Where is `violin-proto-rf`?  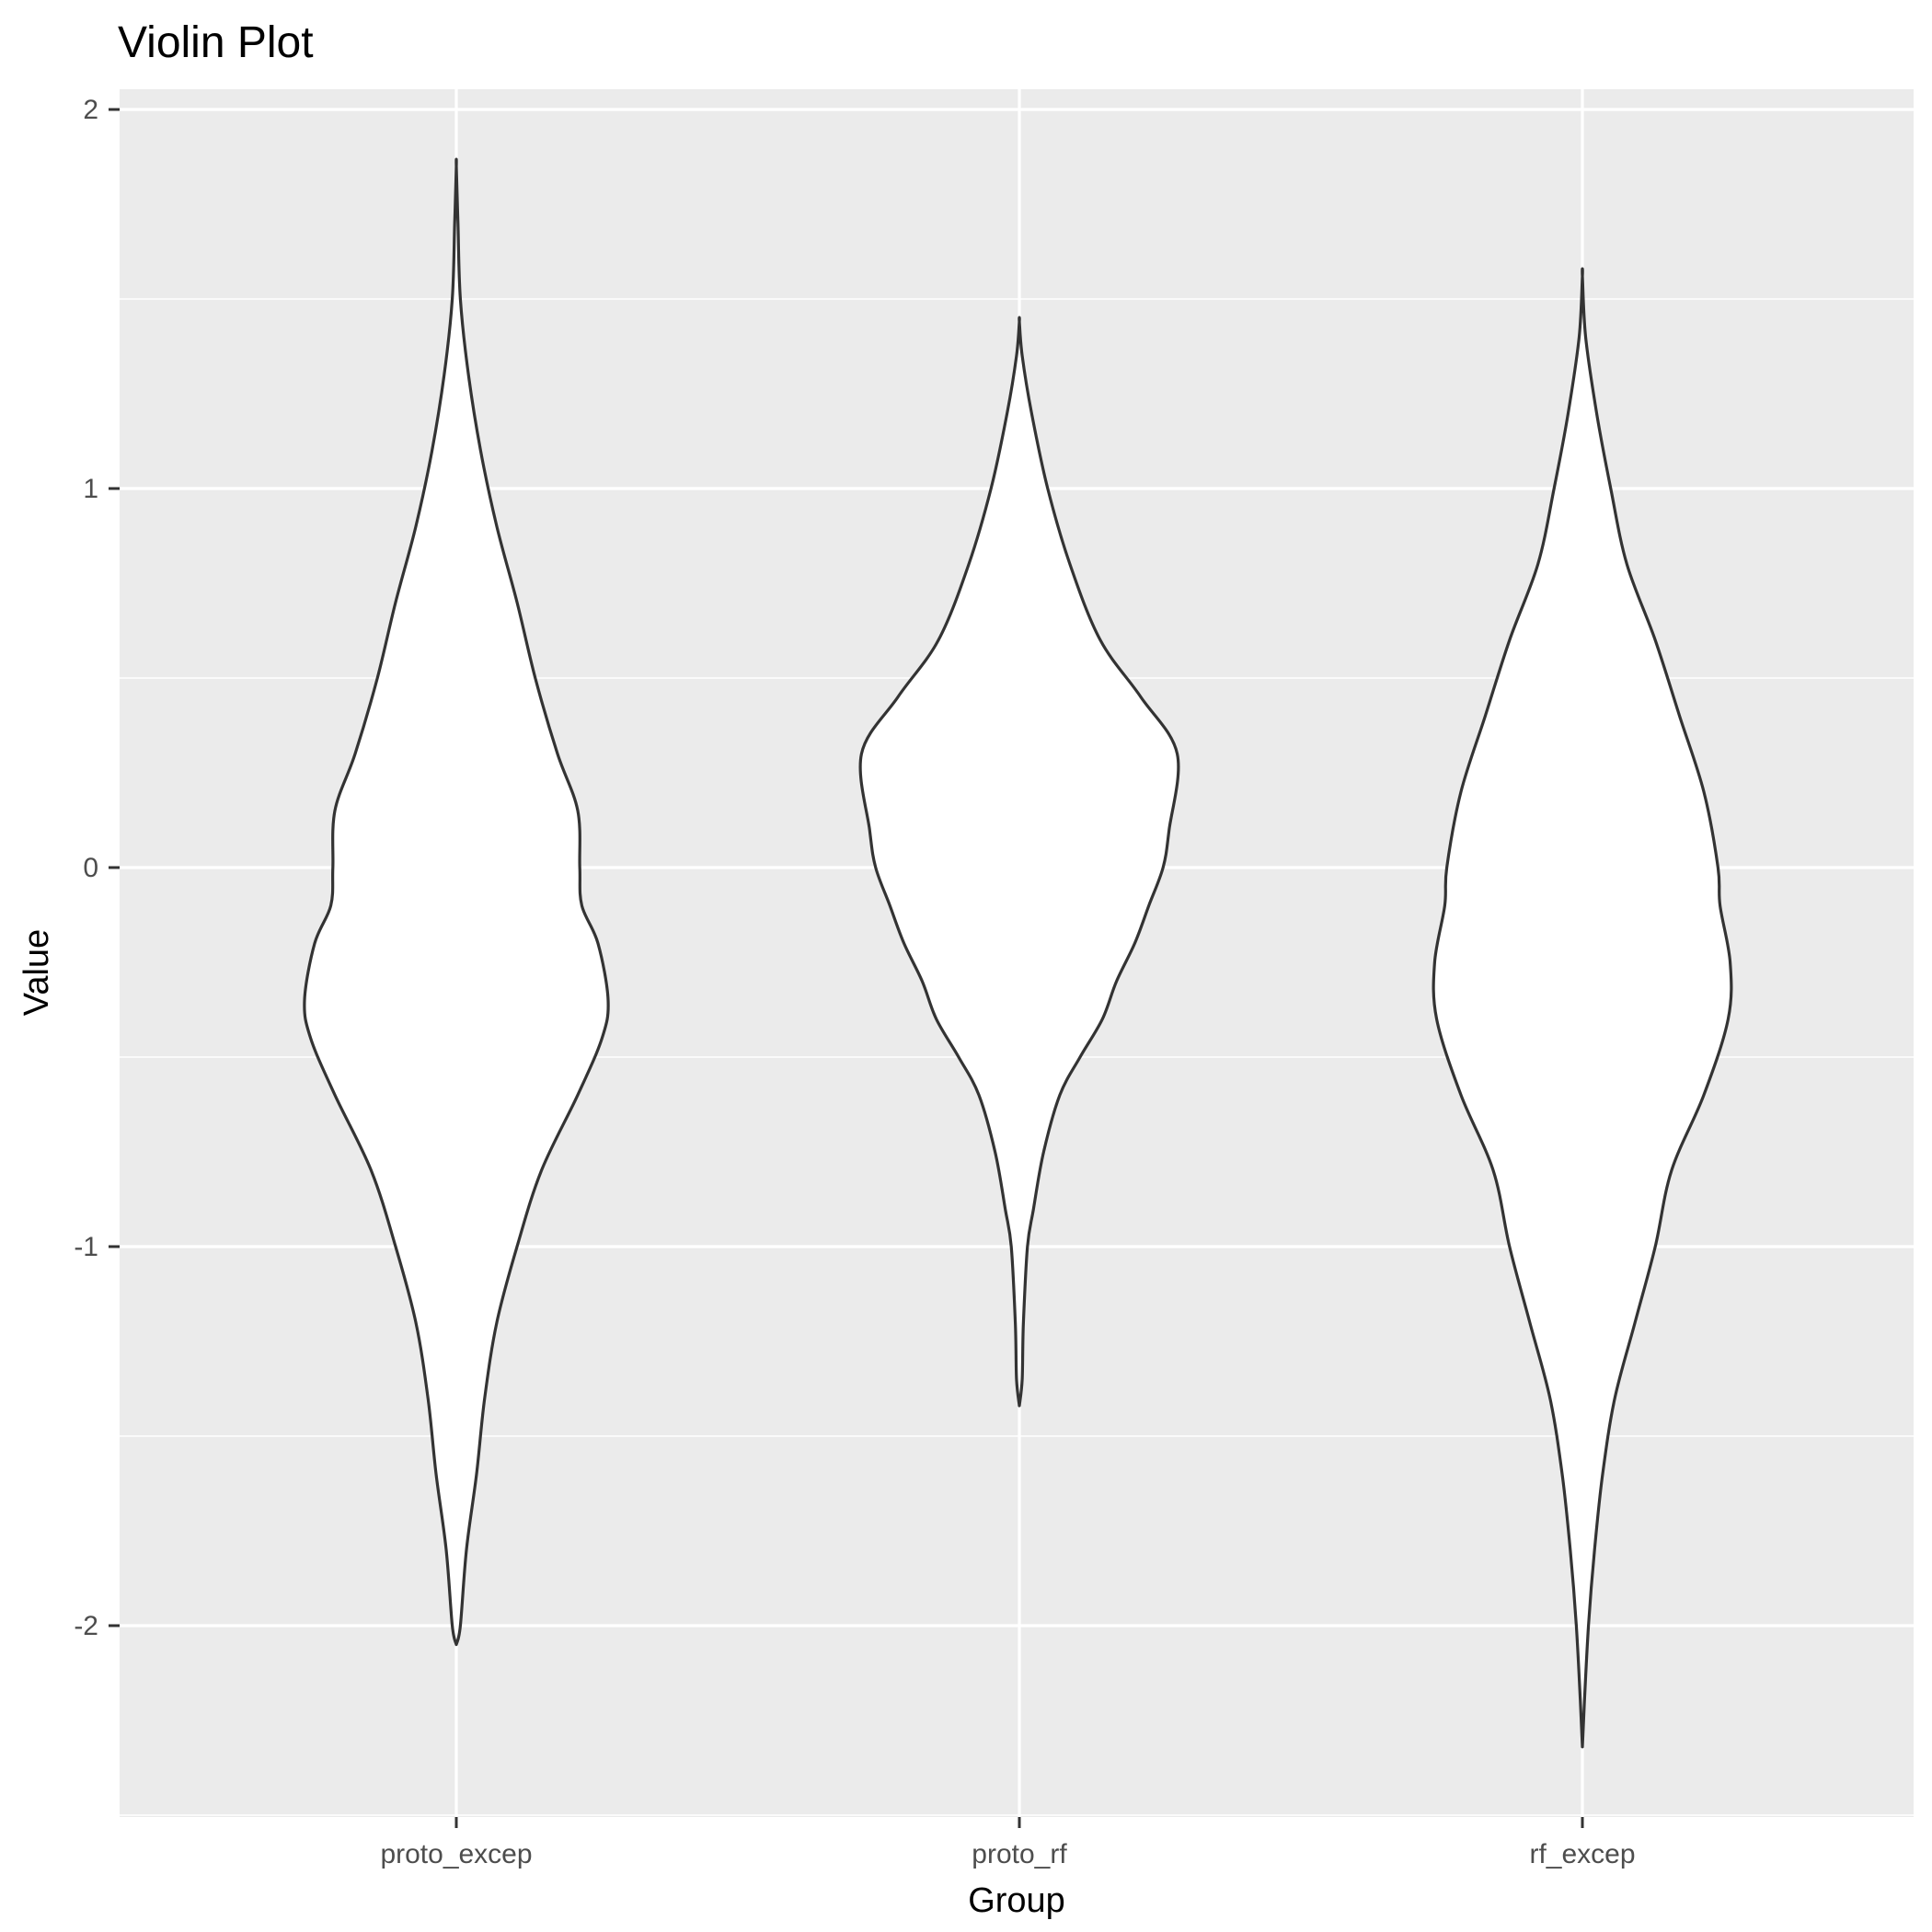
violin-proto-rf is located at coordinates (1019, 862).